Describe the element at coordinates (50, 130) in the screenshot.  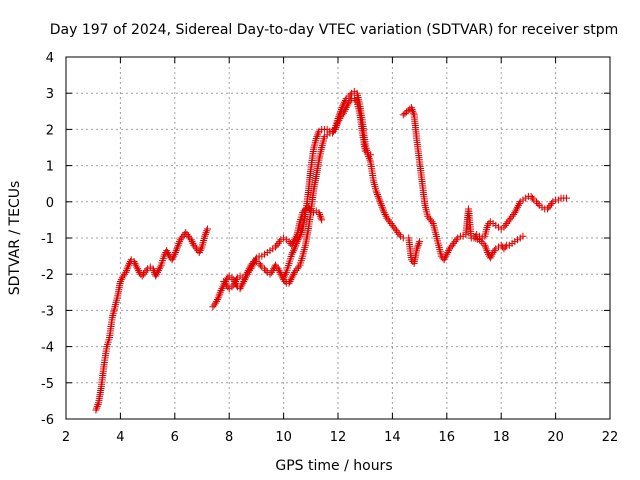
I see `y-tick-label: 2` at that location.